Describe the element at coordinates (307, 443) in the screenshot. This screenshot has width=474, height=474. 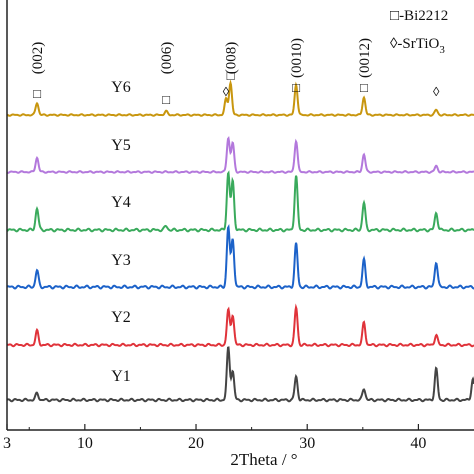
I see `x-tick-label-30: 30` at that location.